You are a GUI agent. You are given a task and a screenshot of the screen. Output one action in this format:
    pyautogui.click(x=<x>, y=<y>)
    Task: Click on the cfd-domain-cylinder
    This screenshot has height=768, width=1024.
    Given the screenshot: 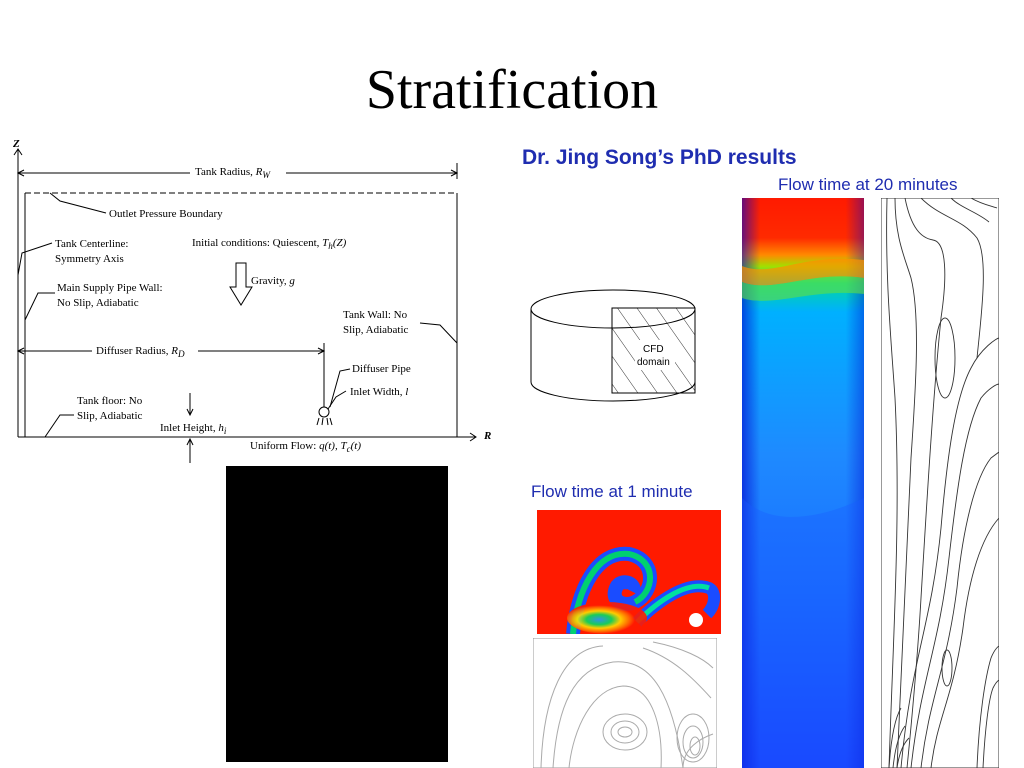 What is the action you would take?
    pyautogui.click(x=613, y=345)
    